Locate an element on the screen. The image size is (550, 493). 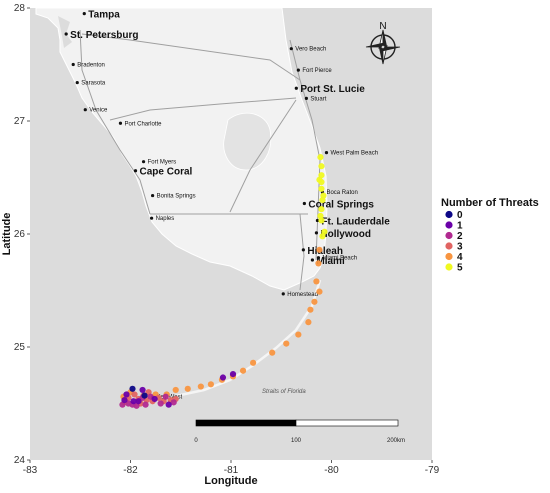
y-tick-label: 26 is located at coordinates (20, 234).